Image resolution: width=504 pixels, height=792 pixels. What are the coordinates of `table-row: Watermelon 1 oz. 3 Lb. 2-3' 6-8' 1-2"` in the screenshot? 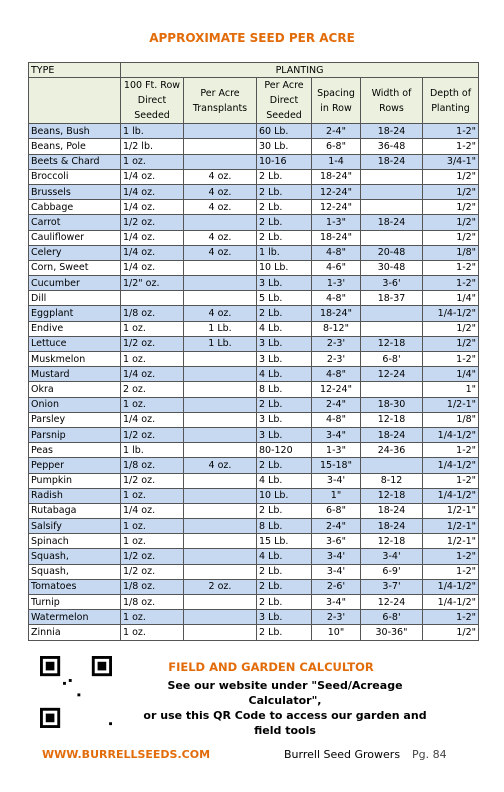 It's located at (254, 617).